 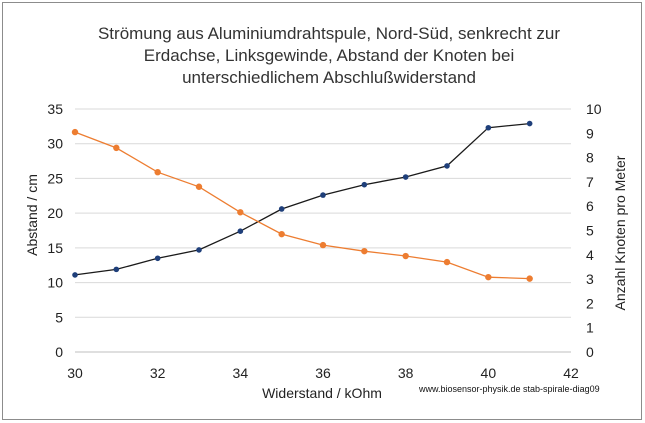 What do you see at coordinates (590, 352) in the screenshot?
I see `y-right-tick-label-0: 0` at bounding box center [590, 352].